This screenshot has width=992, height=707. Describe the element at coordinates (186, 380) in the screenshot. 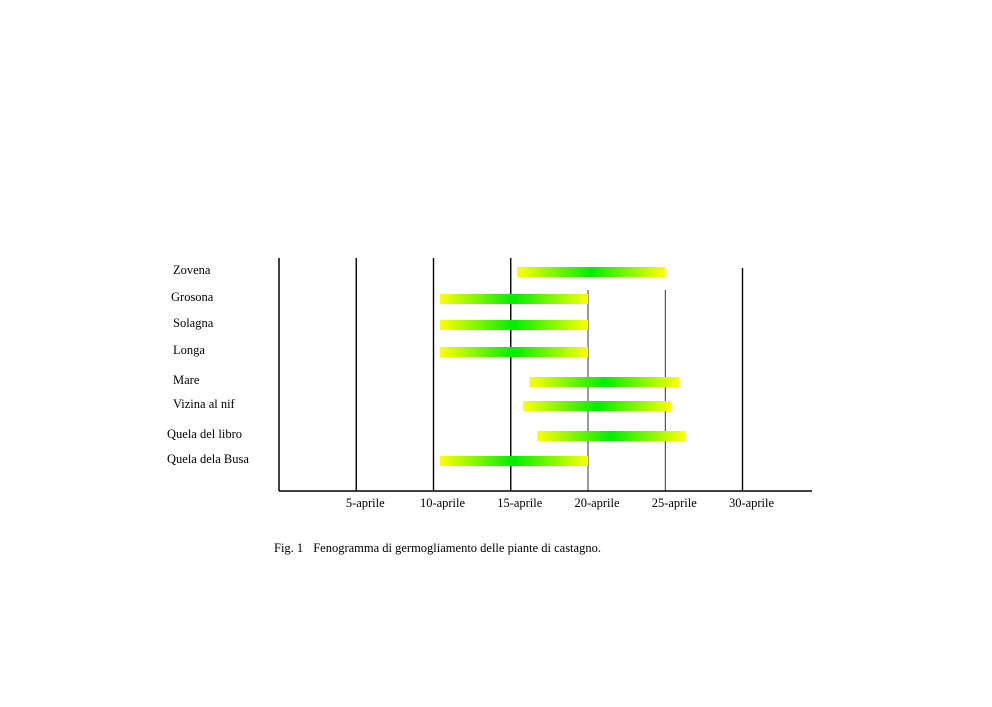

I see `category-label: Mare` at that location.